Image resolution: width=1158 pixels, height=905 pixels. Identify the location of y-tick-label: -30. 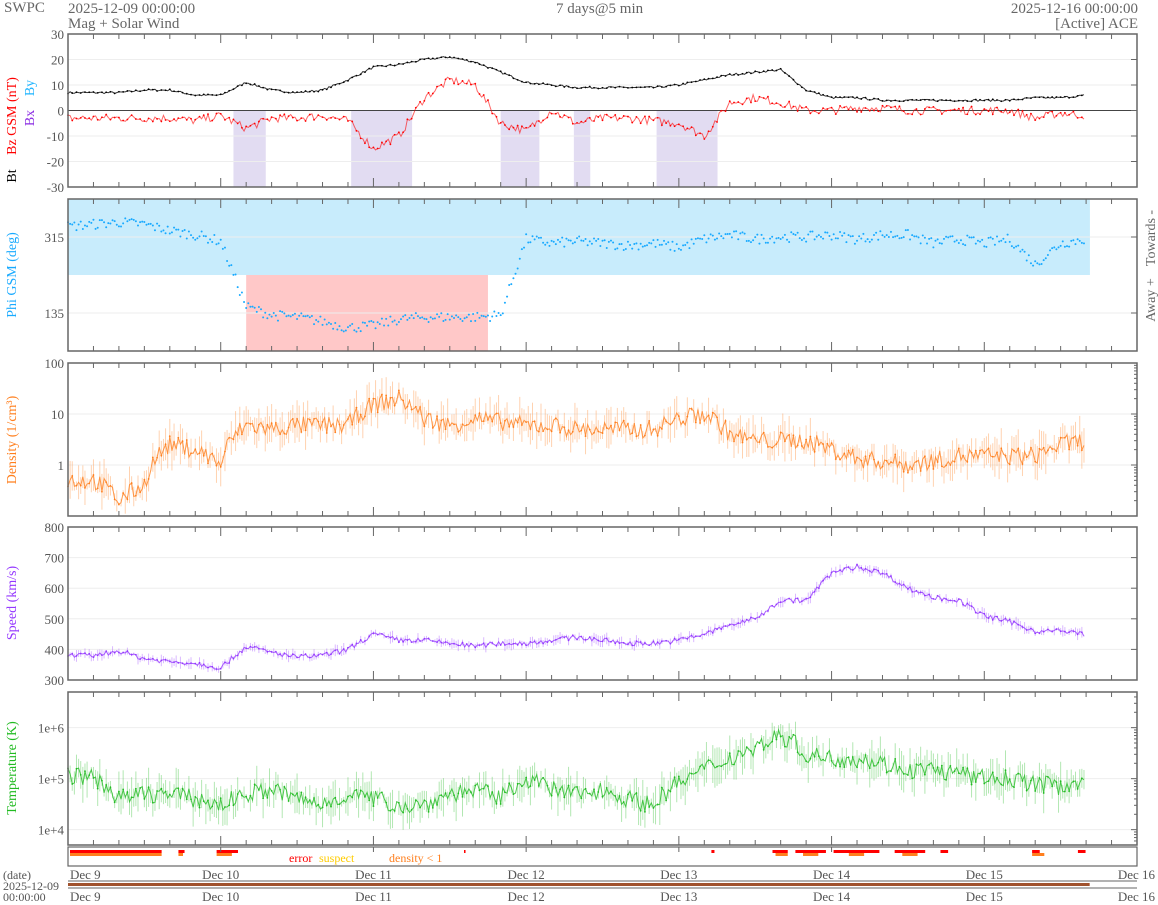
(55, 187).